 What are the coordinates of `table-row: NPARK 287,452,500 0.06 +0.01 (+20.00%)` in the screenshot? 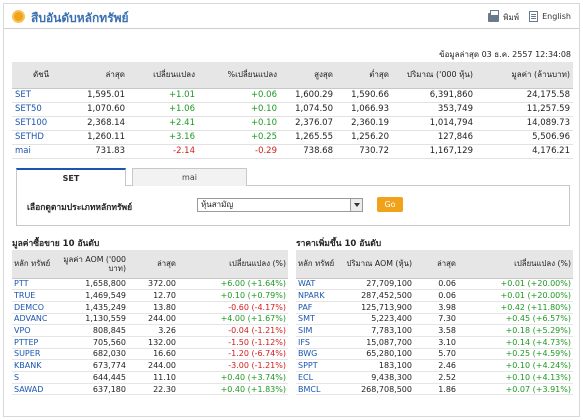 It's located at (434, 295).